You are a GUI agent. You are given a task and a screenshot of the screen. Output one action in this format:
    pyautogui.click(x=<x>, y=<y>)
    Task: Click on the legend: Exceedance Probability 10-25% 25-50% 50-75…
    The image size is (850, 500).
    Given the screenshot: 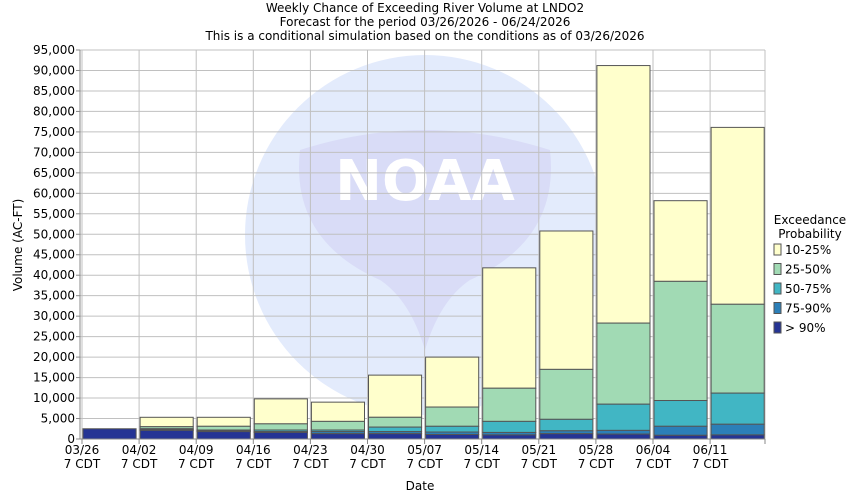 What is the action you would take?
    pyautogui.click(x=809, y=274)
    